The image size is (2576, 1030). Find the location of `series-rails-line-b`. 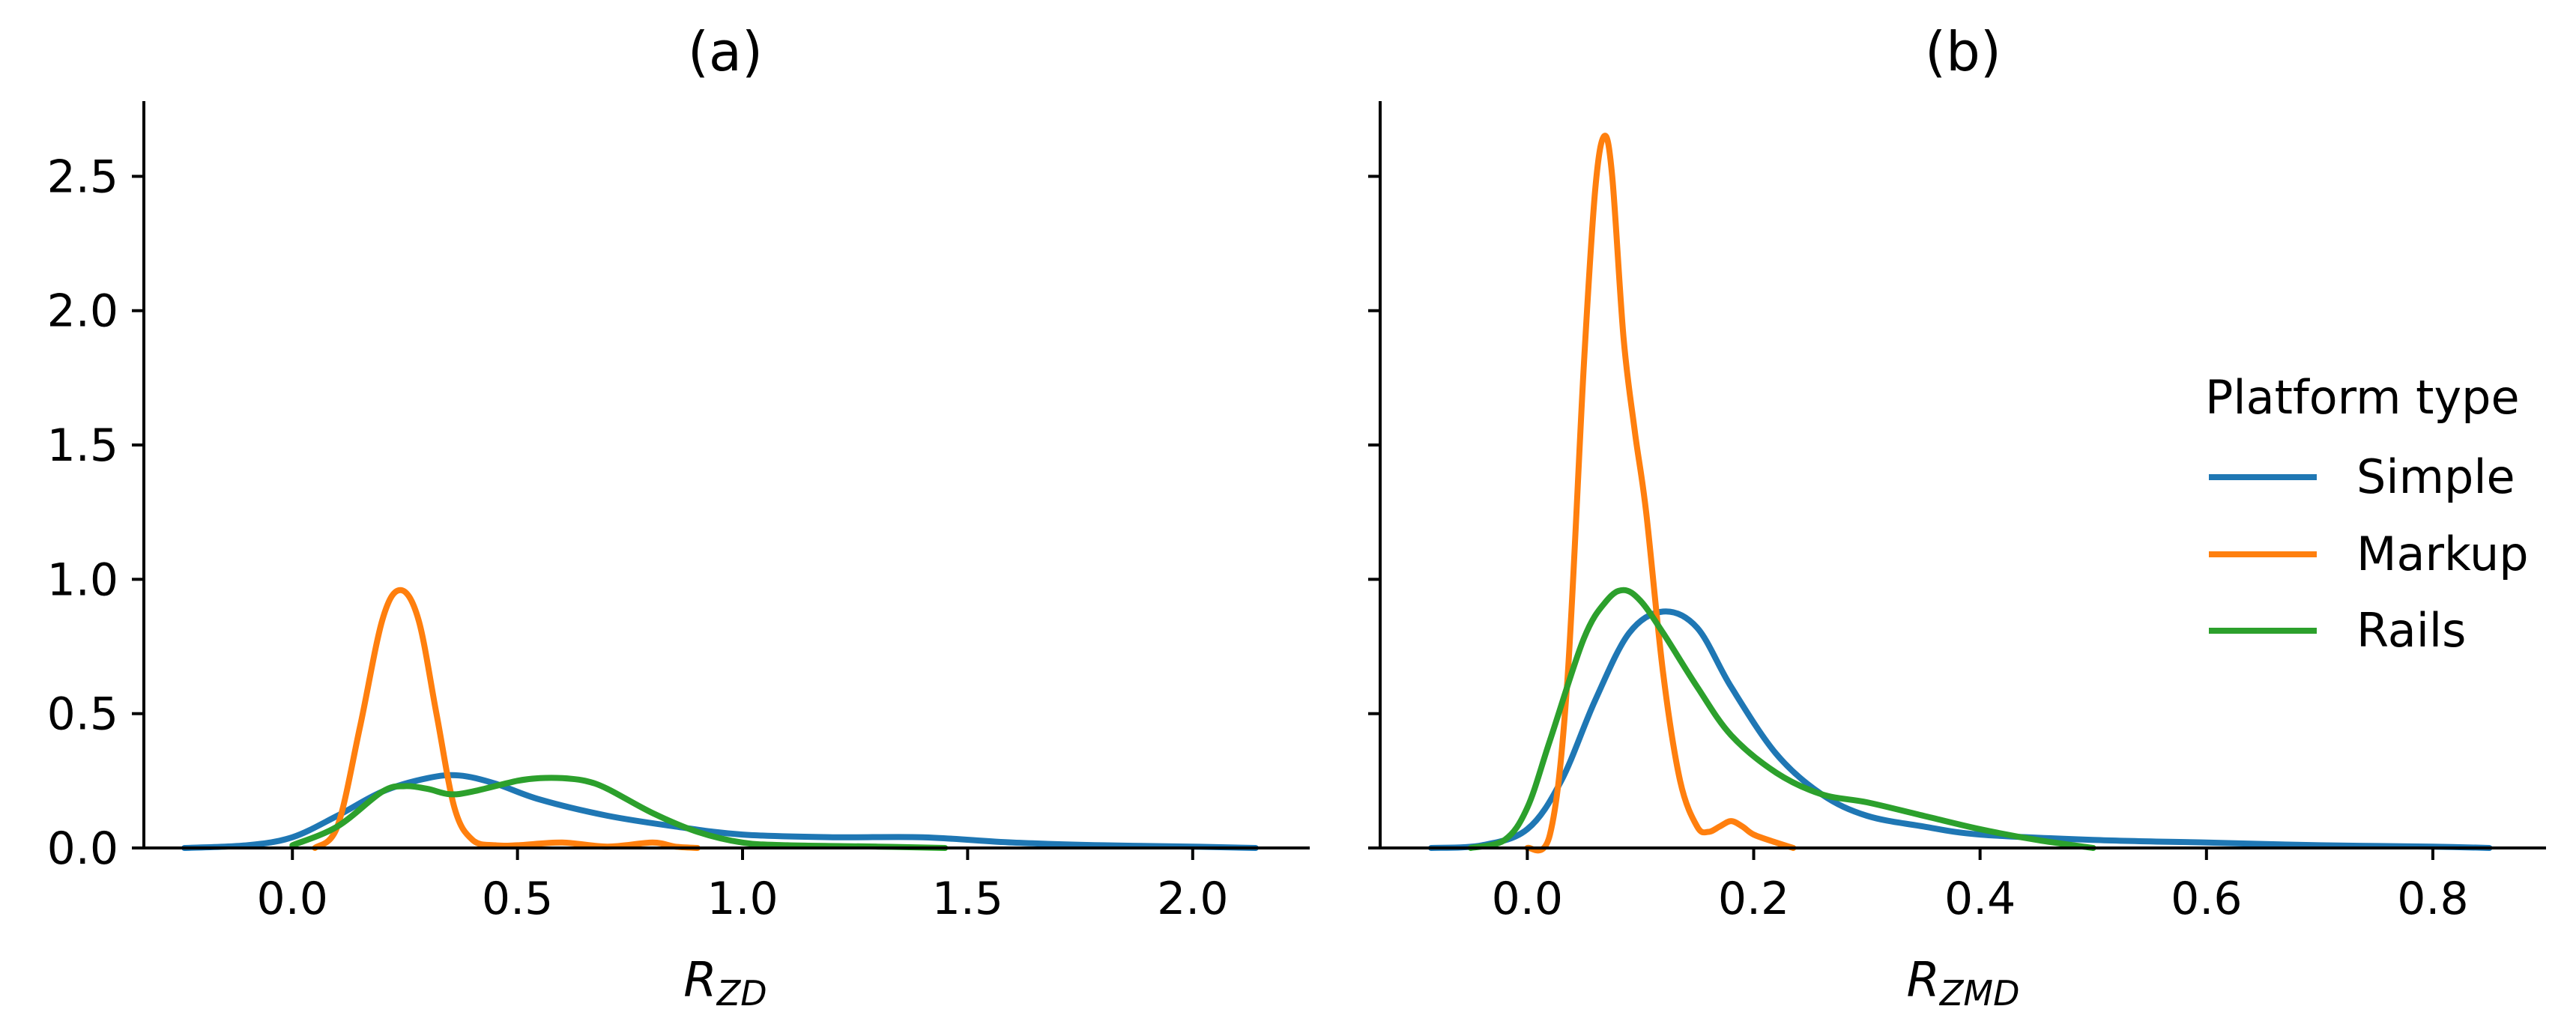

series-rails-line-b is located at coordinates (1781, 719).